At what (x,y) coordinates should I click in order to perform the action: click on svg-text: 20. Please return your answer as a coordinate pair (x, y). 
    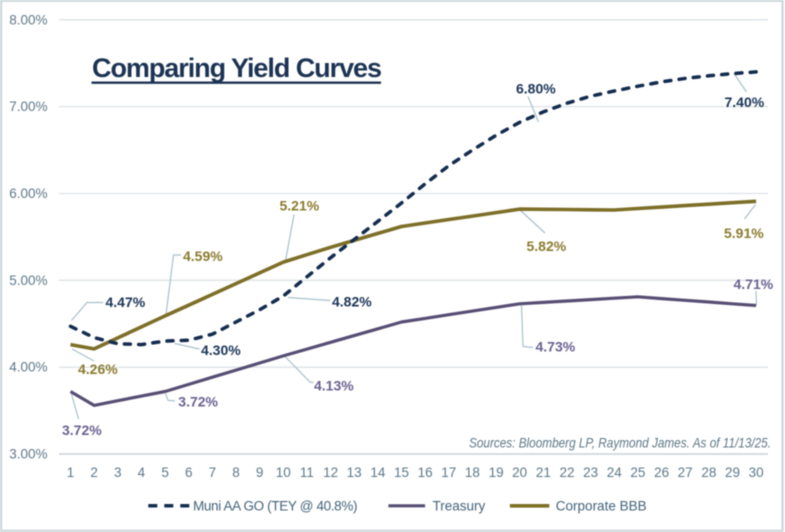
    Looking at the image, I should click on (519, 472).